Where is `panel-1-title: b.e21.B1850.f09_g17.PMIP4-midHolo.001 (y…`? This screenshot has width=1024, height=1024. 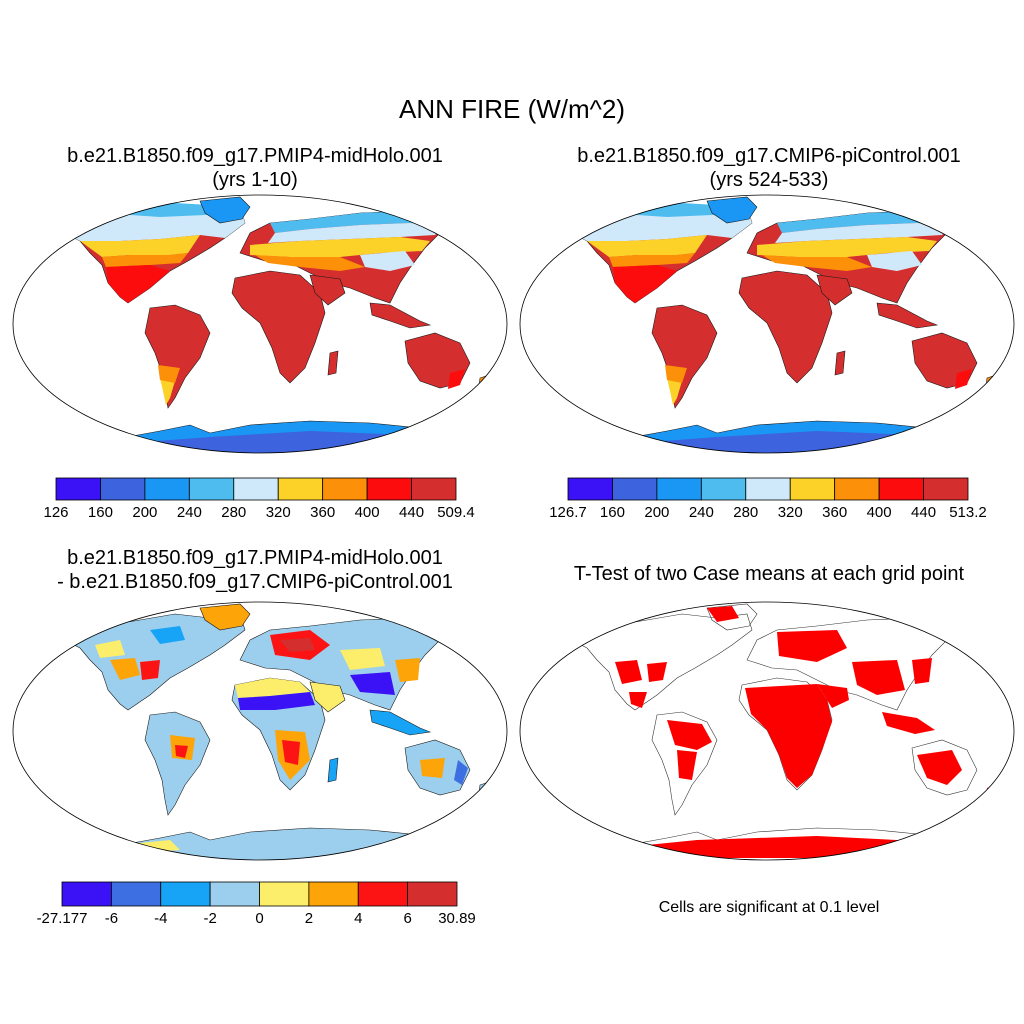 panel-1-title: b.e21.B1850.f09_g17.PMIP4-midHolo.001 (y… is located at coordinates (255, 168).